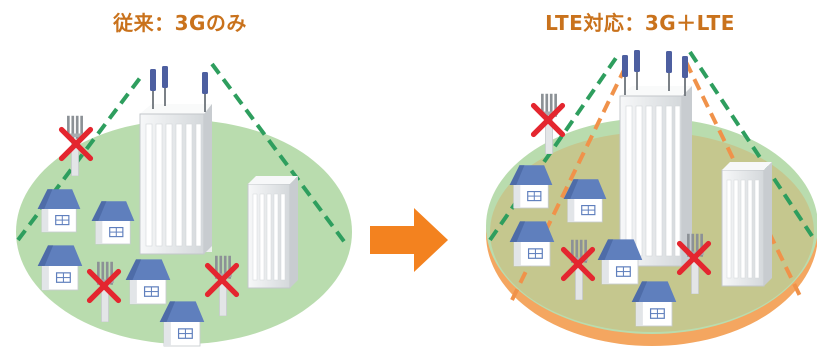 The height and width of the screenshot is (350, 817). I want to click on coverage-line-lte-right, so click(743, 179).